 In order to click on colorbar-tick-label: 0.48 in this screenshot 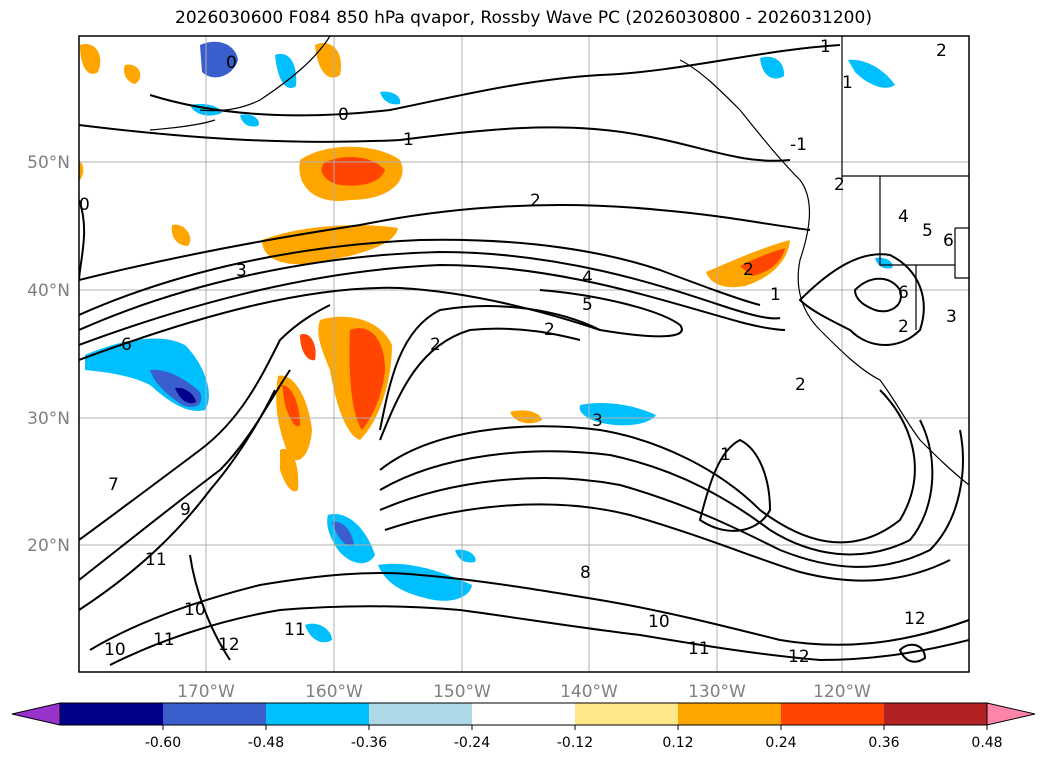, I will do `click(986, 743)`.